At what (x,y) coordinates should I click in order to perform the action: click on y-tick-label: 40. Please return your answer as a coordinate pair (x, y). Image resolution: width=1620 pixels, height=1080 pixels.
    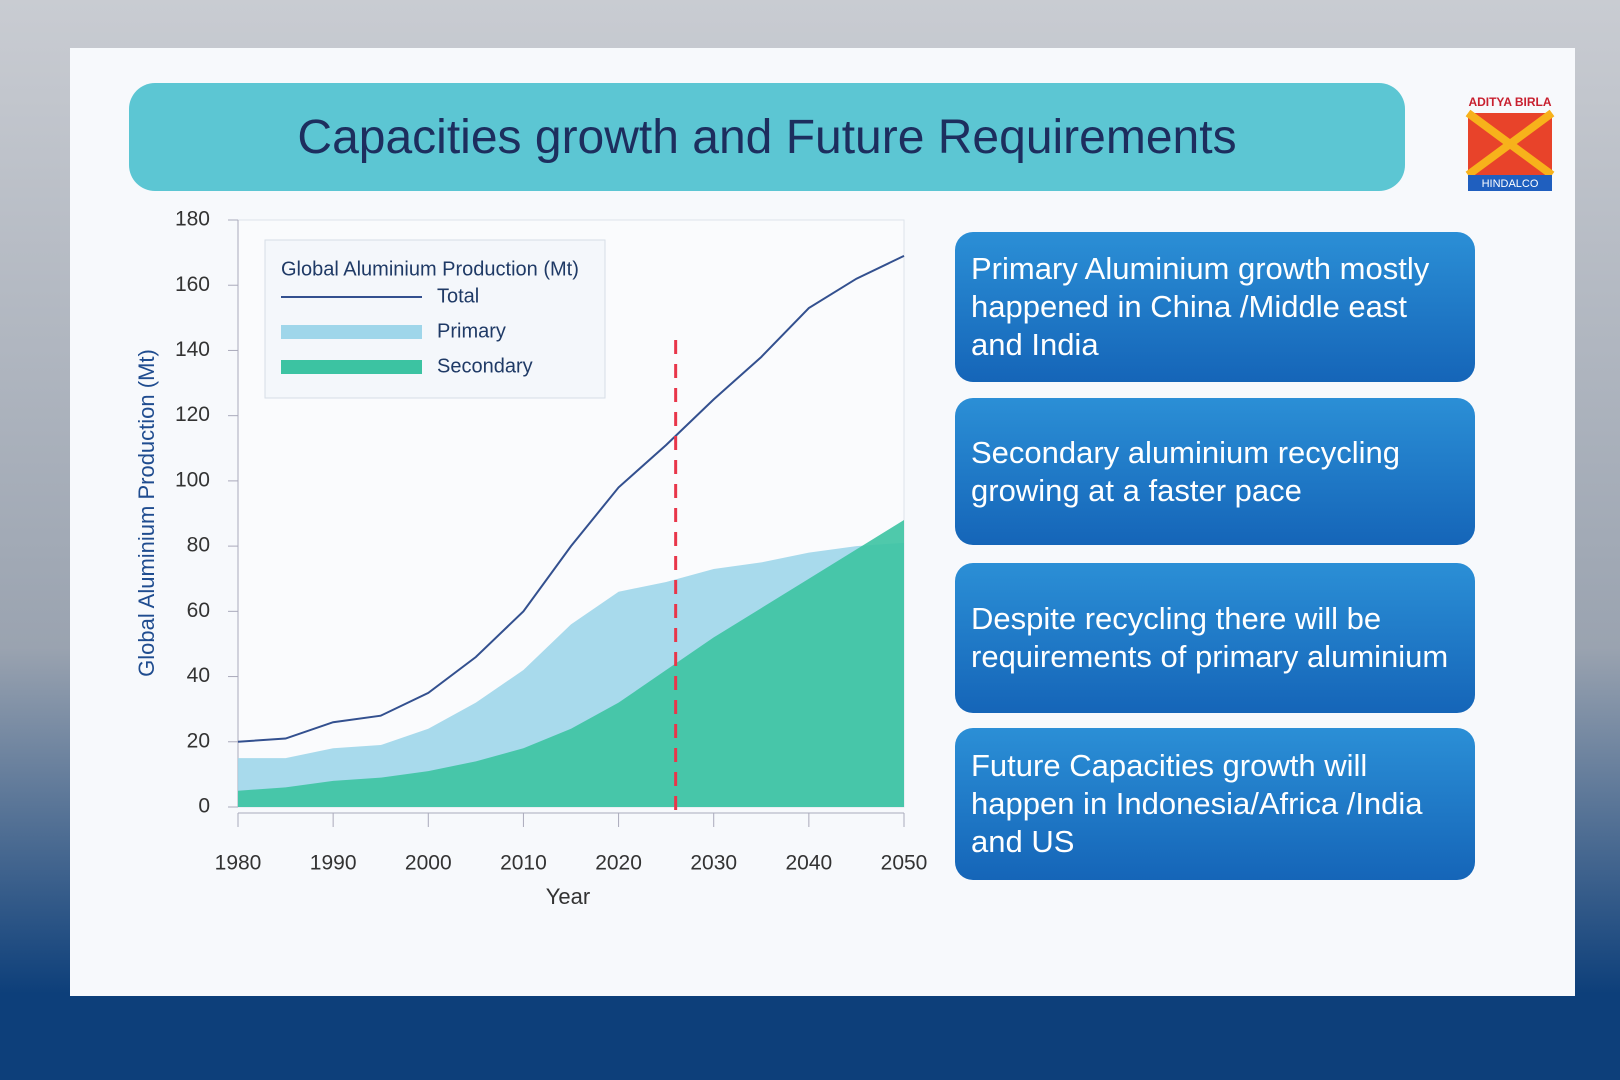
    Looking at the image, I should click on (198, 675).